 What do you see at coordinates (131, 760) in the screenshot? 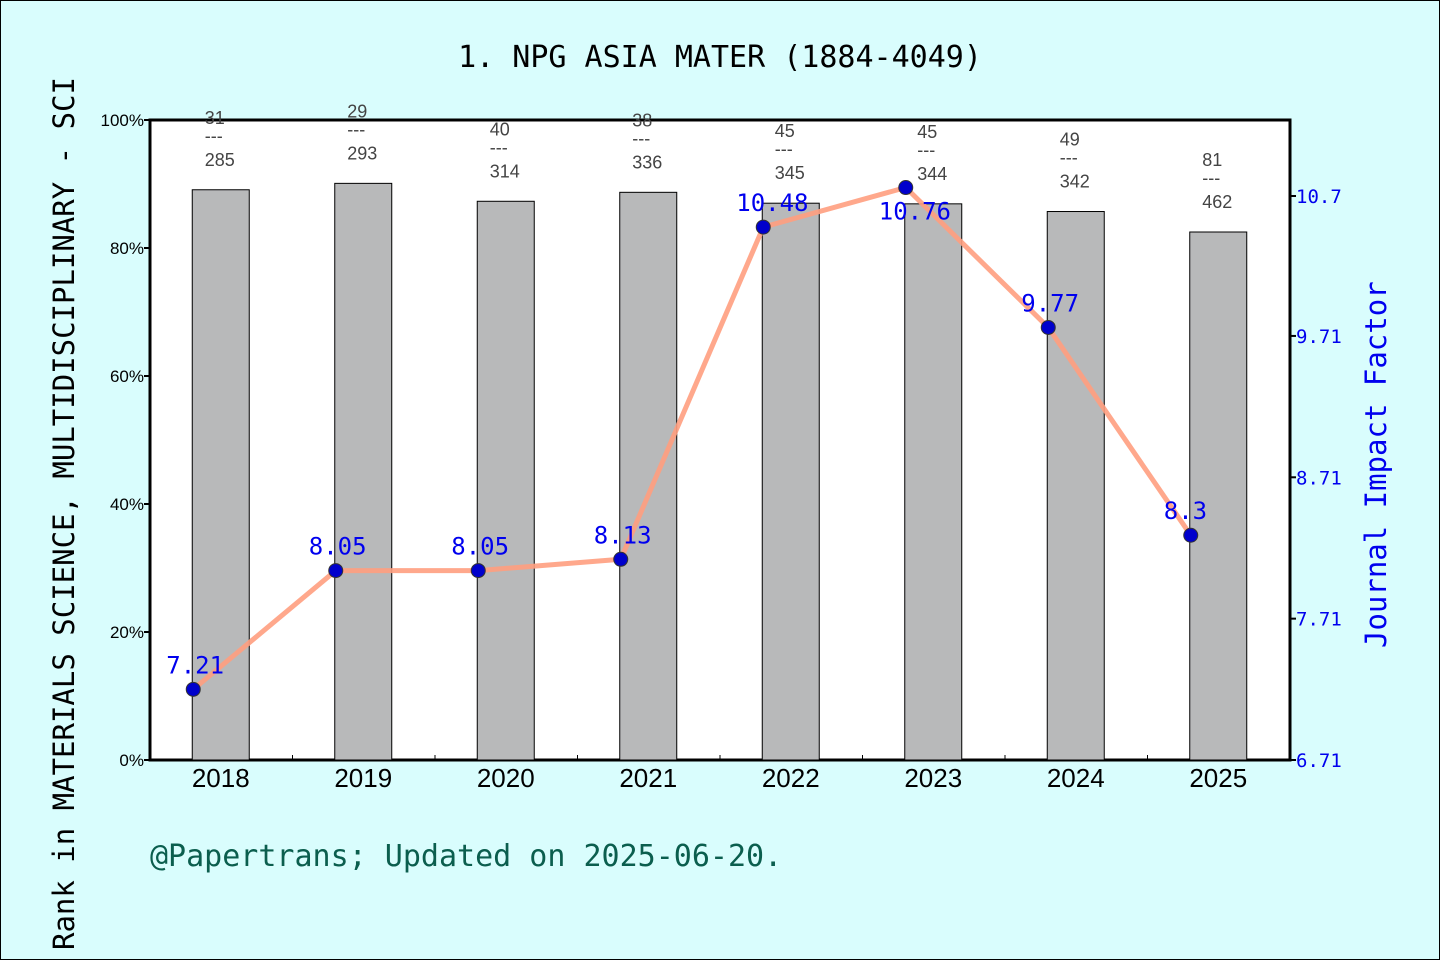
I see `y-tick-label: 0%` at bounding box center [131, 760].